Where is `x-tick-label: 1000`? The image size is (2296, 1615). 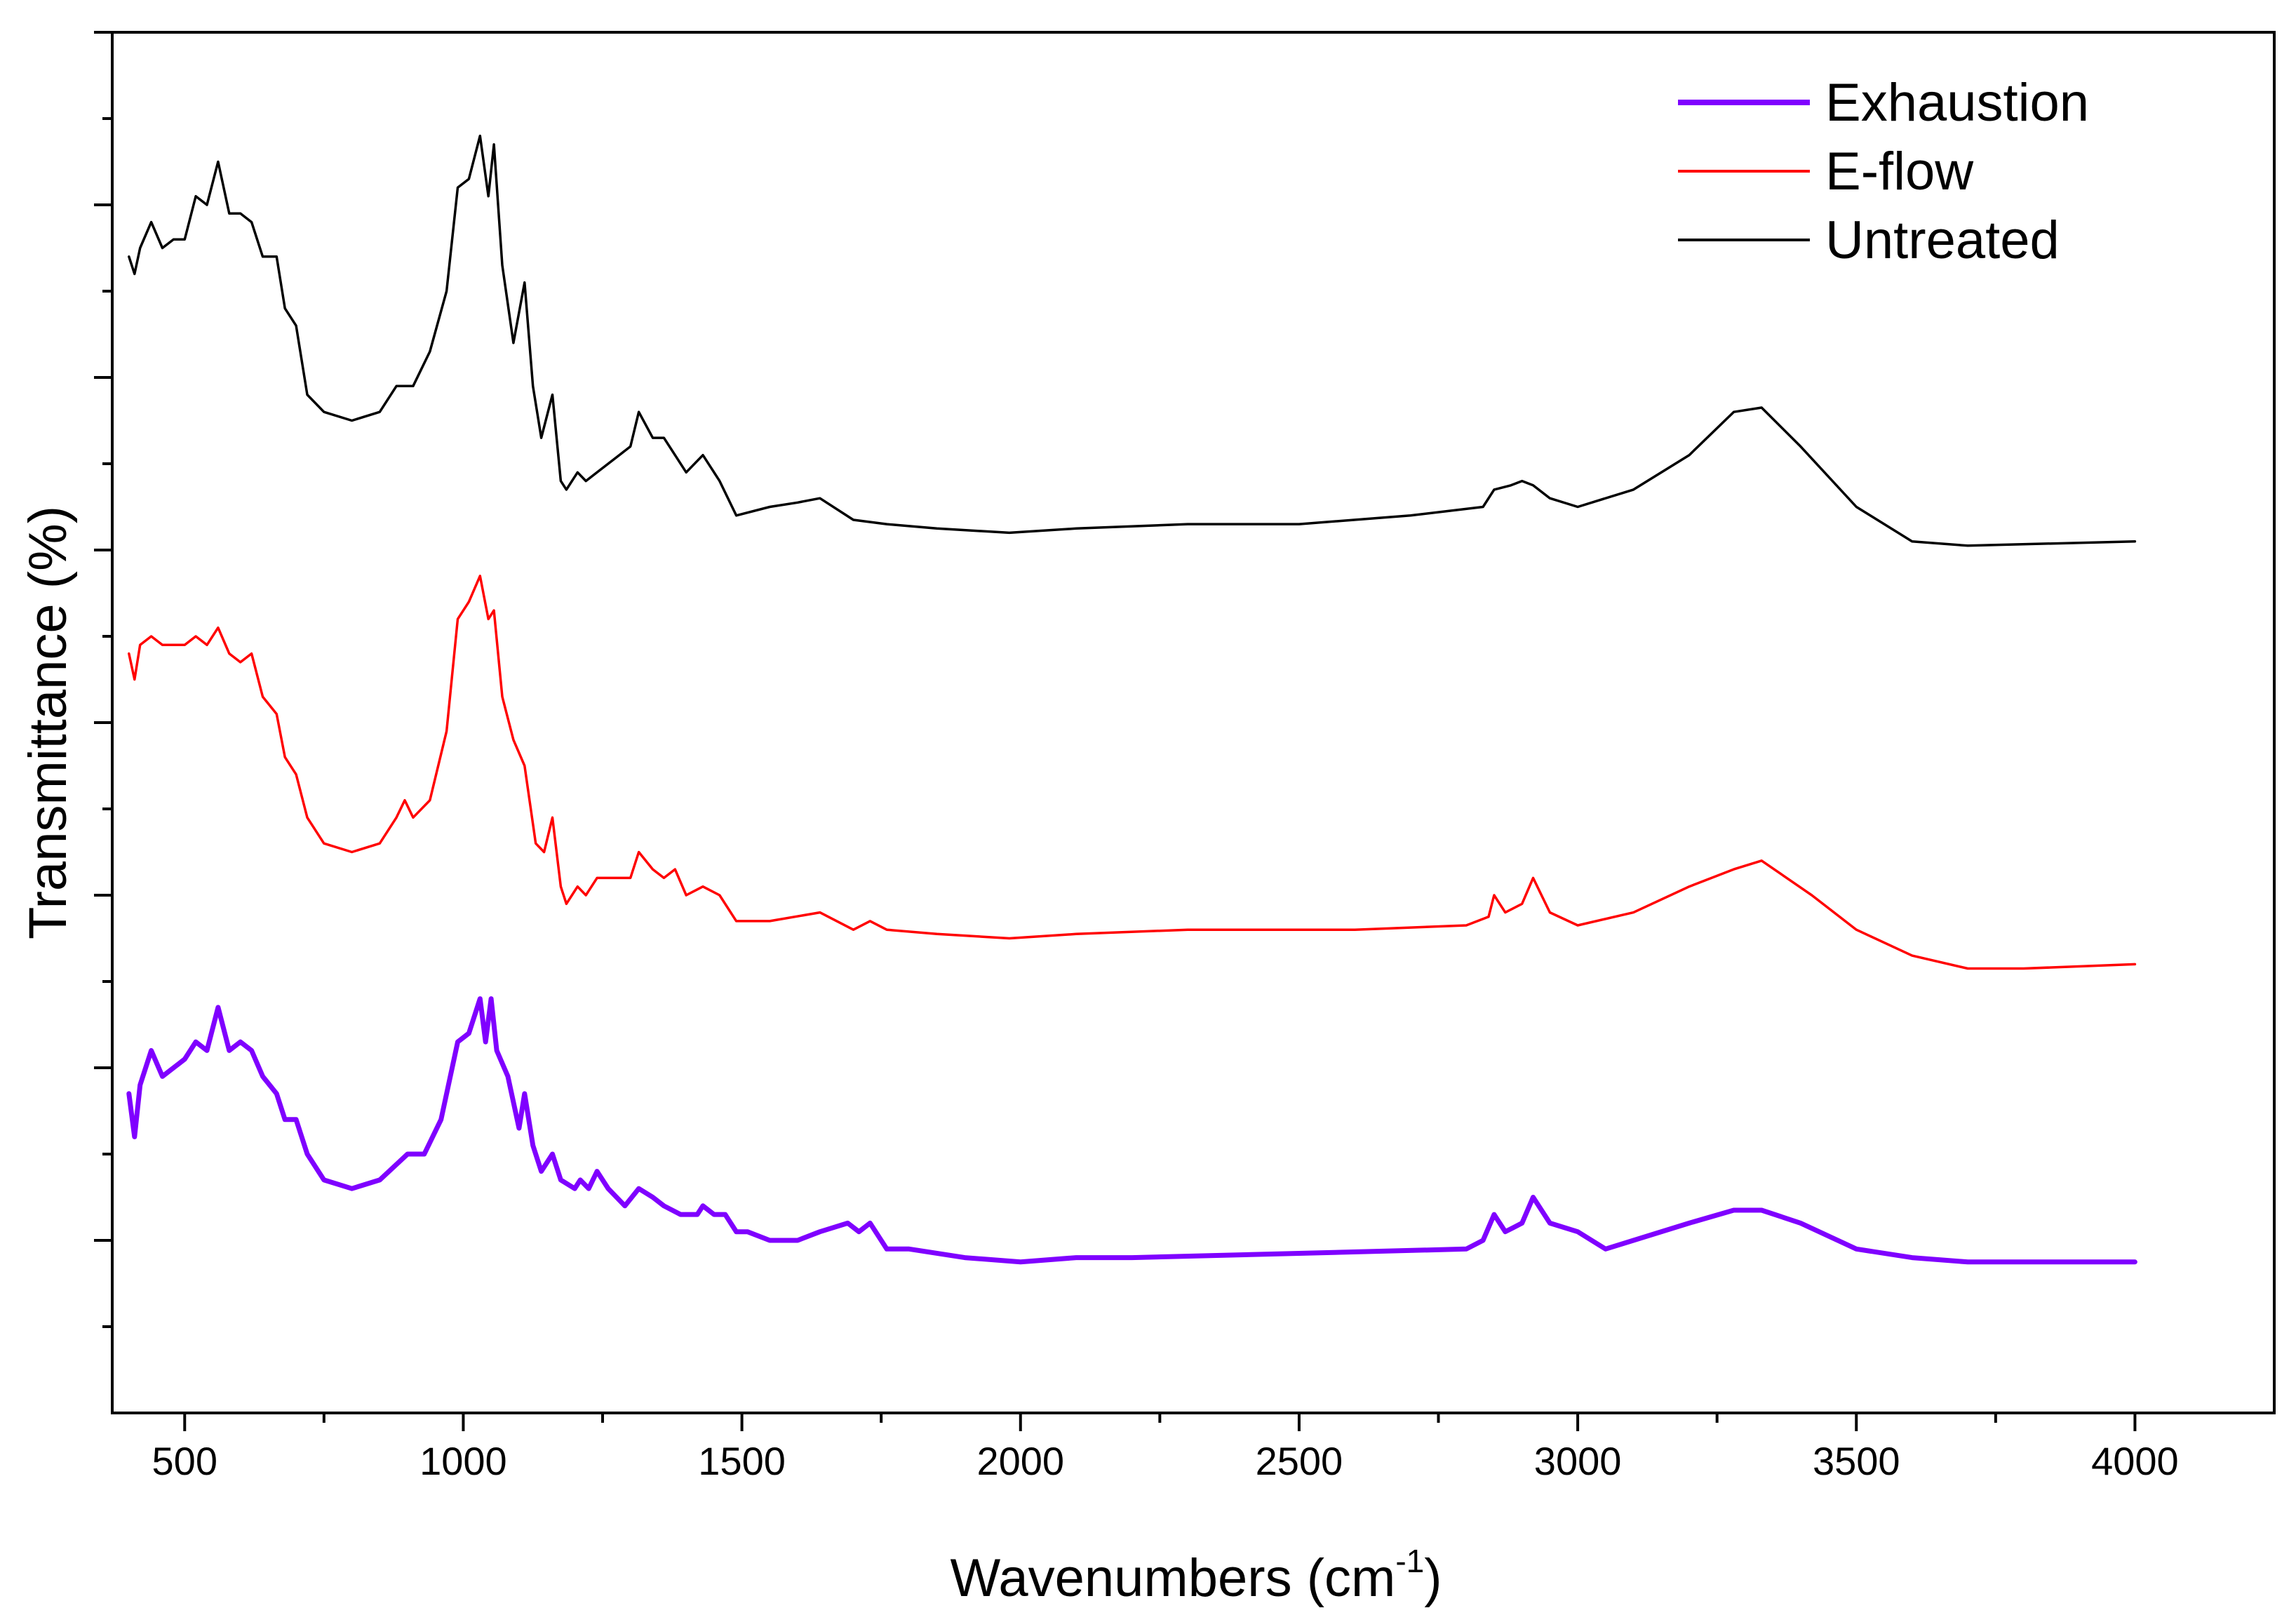
x-tick-label: 1000 is located at coordinates (463, 1461).